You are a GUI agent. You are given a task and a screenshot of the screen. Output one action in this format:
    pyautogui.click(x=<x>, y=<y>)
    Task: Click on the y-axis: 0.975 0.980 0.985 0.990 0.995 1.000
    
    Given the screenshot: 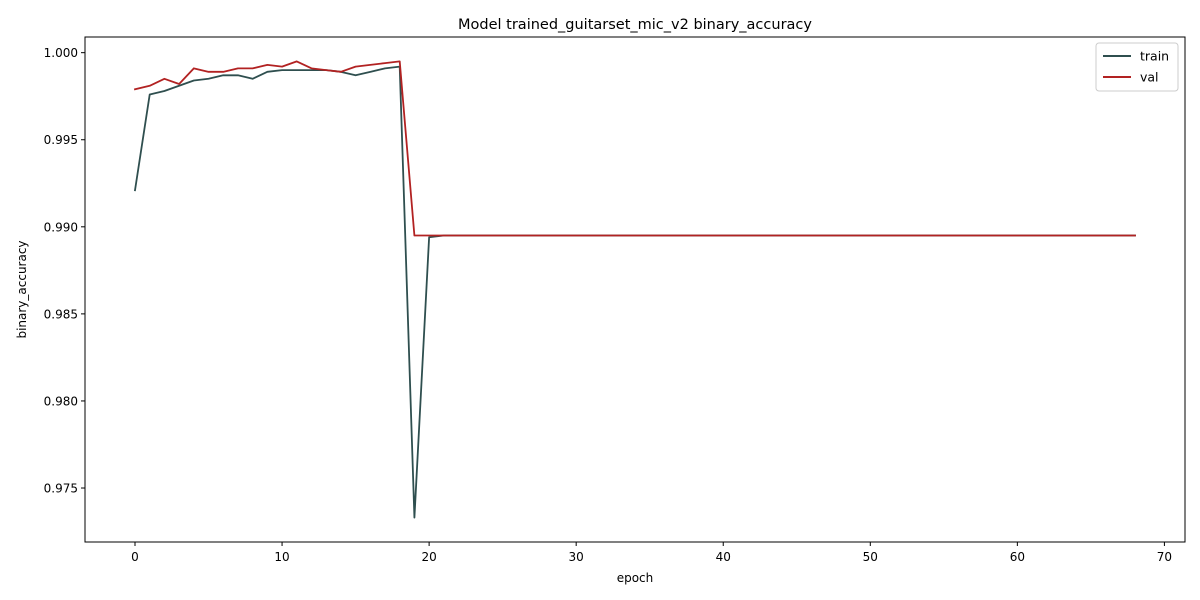 What is the action you would take?
    pyautogui.click(x=64, y=271)
    